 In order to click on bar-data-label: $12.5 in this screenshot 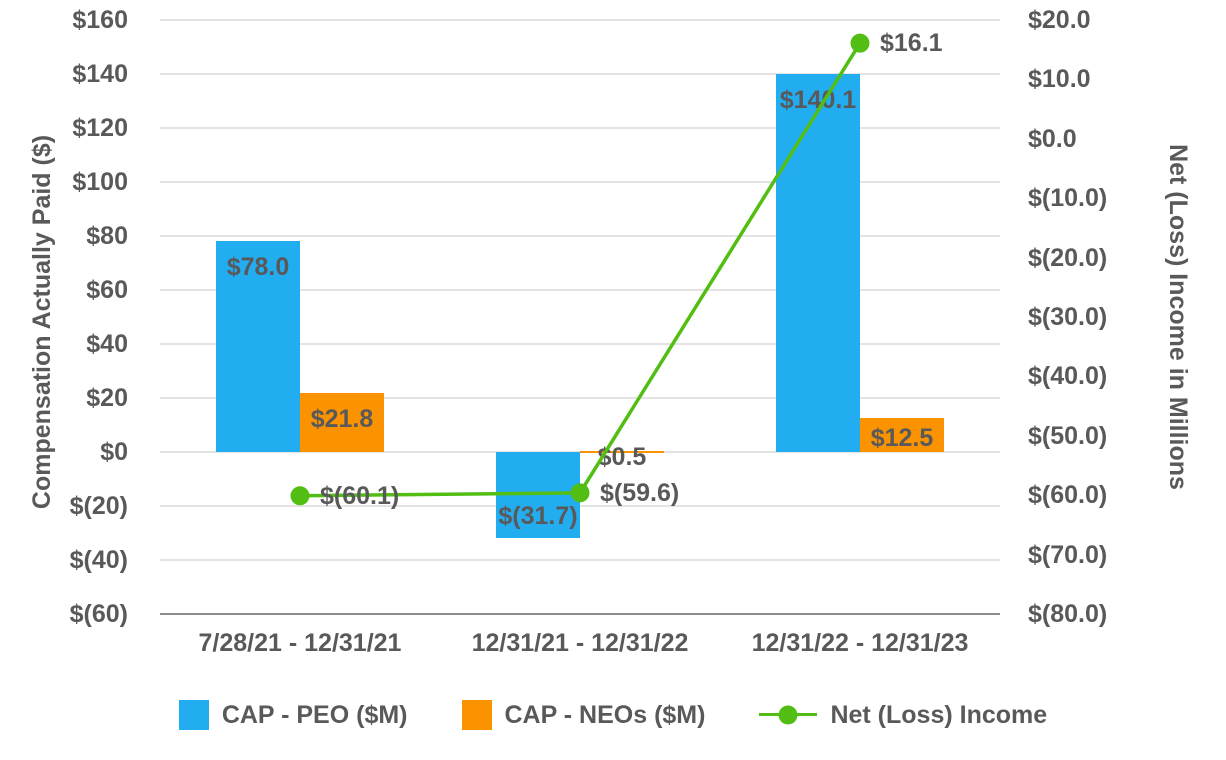, I will do `click(902, 438)`.